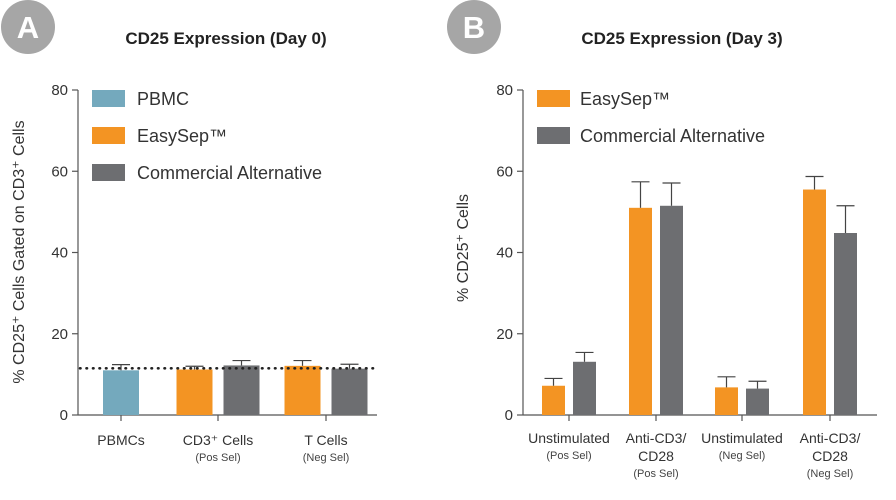  I want to click on chart-title: CD25 Expression (Day 3), so click(681, 38).